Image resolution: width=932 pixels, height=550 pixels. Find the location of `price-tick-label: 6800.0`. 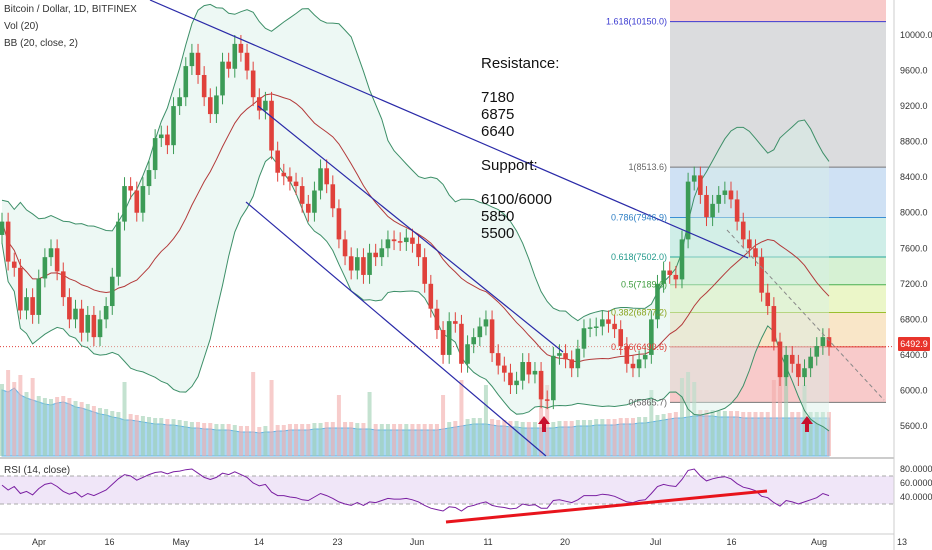

price-tick-label: 6800.0 is located at coordinates (914, 319).